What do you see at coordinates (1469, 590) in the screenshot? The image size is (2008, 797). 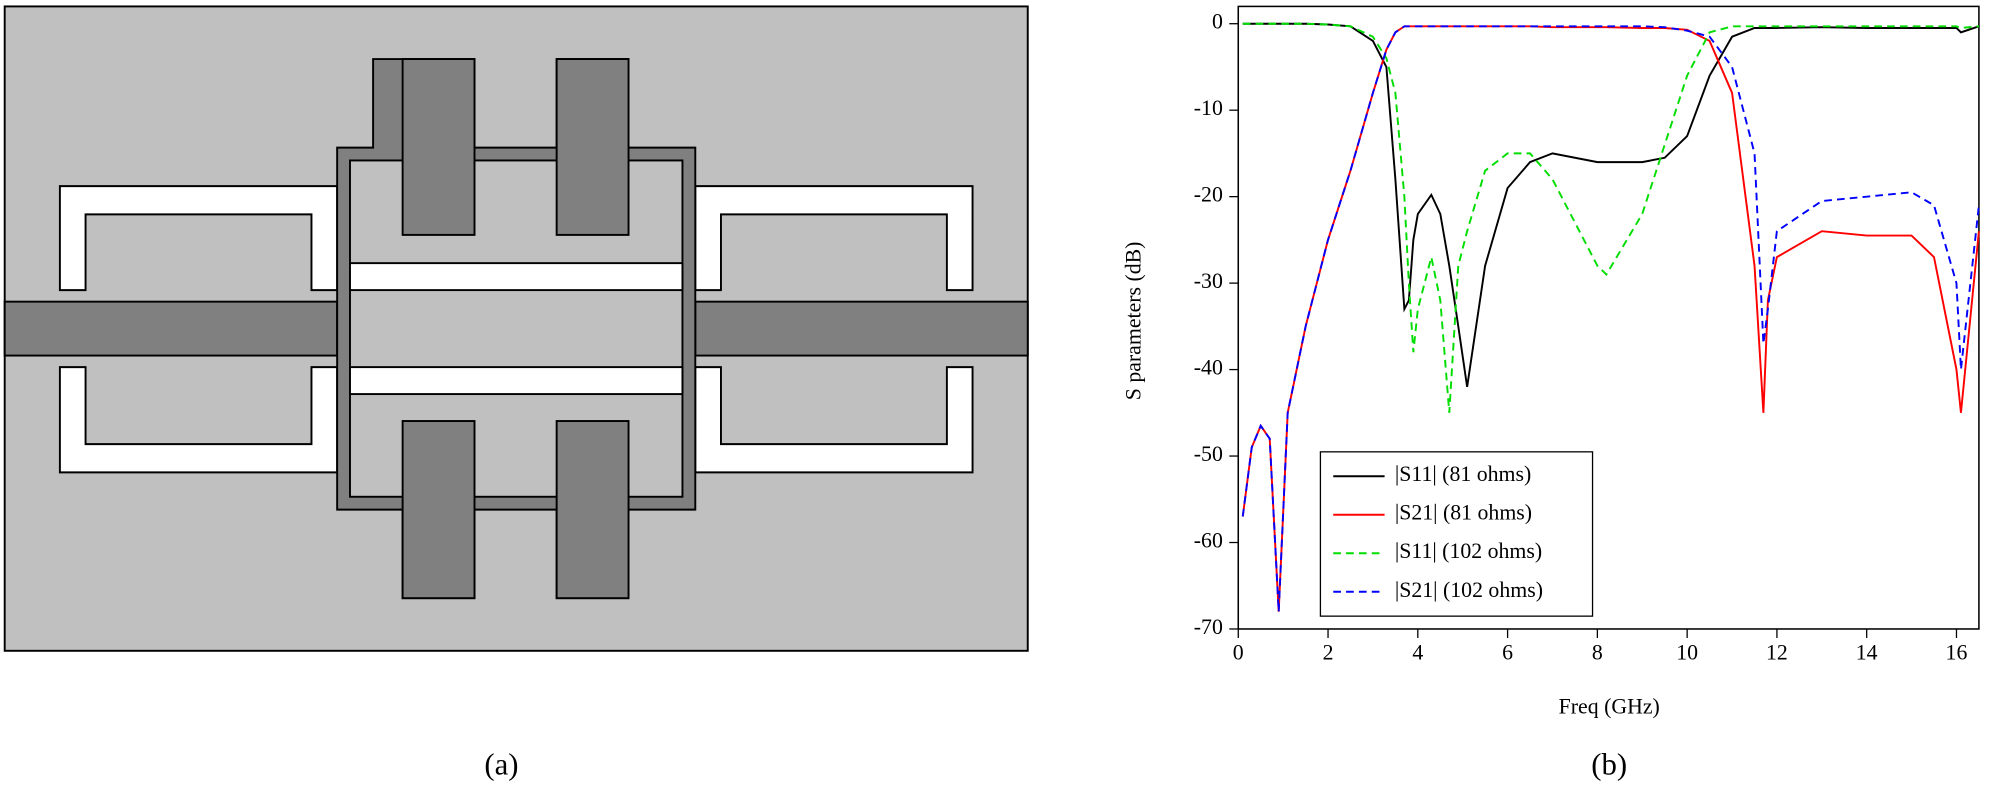 I see `legend-label: |S21| (102 ohms)` at bounding box center [1469, 590].